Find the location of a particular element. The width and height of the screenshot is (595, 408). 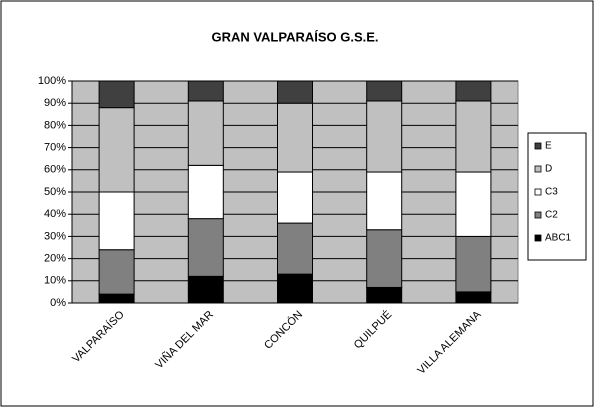

y-tick-label: 50% is located at coordinates (55, 192).